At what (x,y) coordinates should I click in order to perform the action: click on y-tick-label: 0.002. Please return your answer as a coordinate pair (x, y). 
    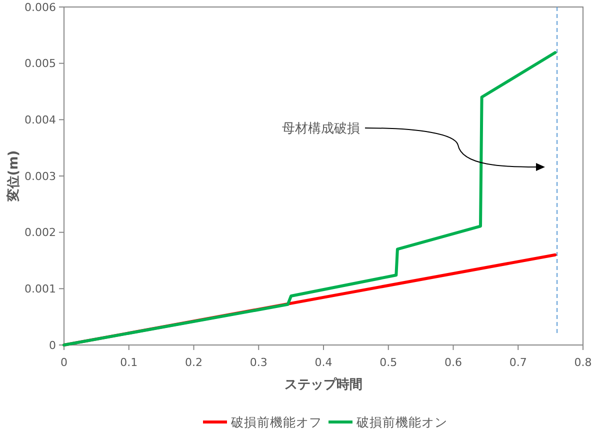
    Looking at the image, I should click on (40, 233).